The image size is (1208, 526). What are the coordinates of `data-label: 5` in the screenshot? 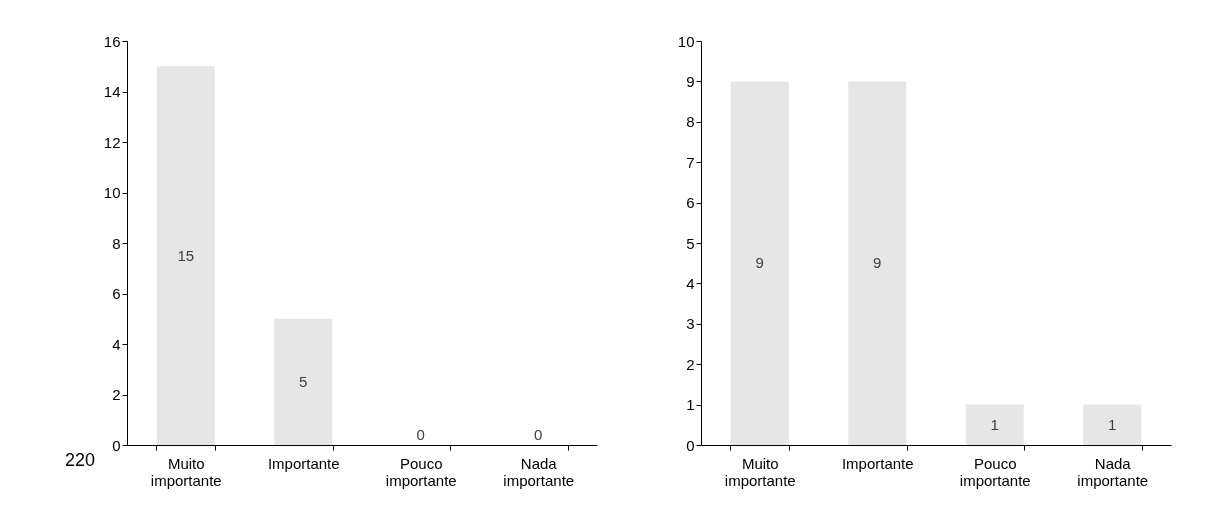 It's located at (303, 381).